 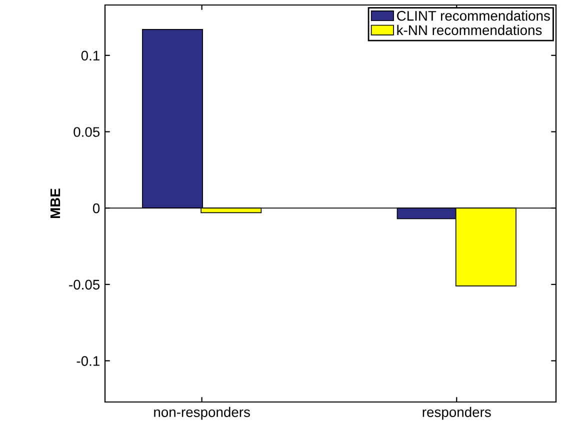 I want to click on legend-label: k-NN recommendations, so click(x=469, y=30).